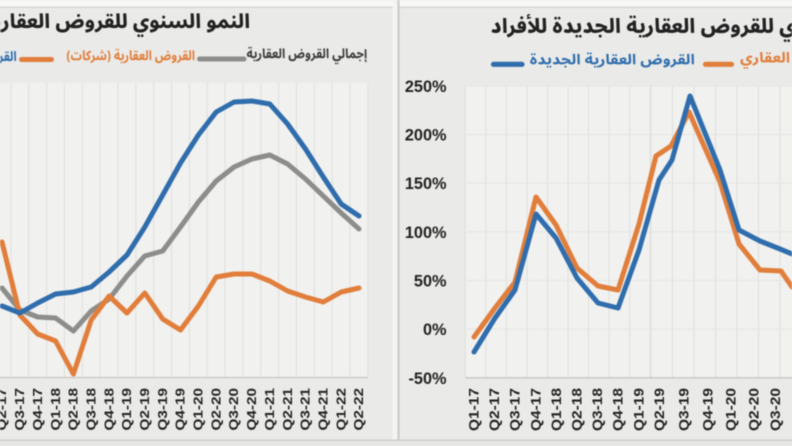 The height and width of the screenshot is (446, 792). Describe the element at coordinates (305, 409) in the screenshot. I see `svg-text: Q3-21` at that location.